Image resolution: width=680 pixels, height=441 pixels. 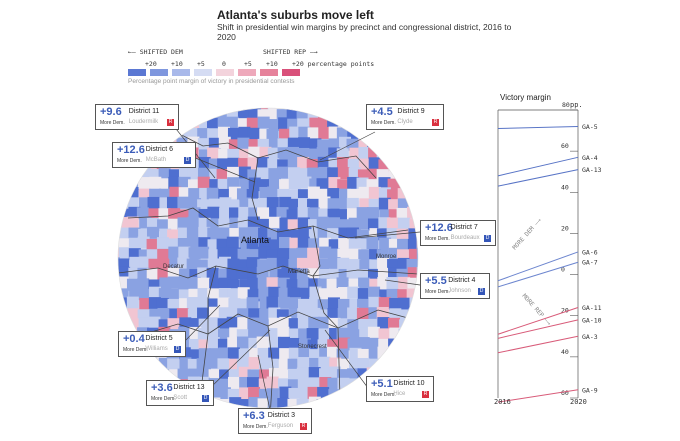 What do you see at coordinates (527, 234) in the screenshot?
I see `more-dem-annotation: MORE DEM —→` at bounding box center [527, 234].